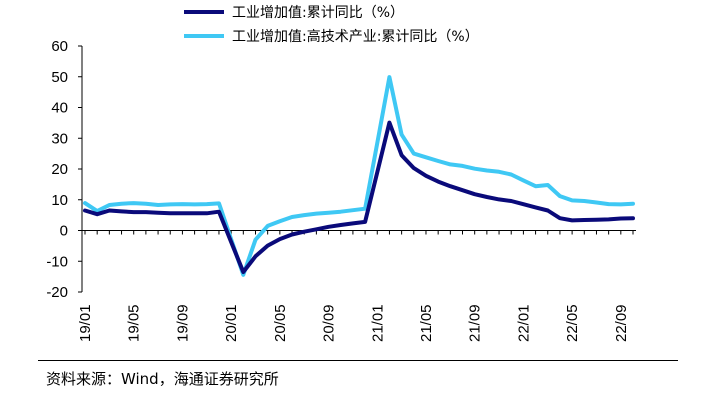 The width and height of the screenshot is (707, 404). I want to click on y-tick-label: 0, so click(64, 231).